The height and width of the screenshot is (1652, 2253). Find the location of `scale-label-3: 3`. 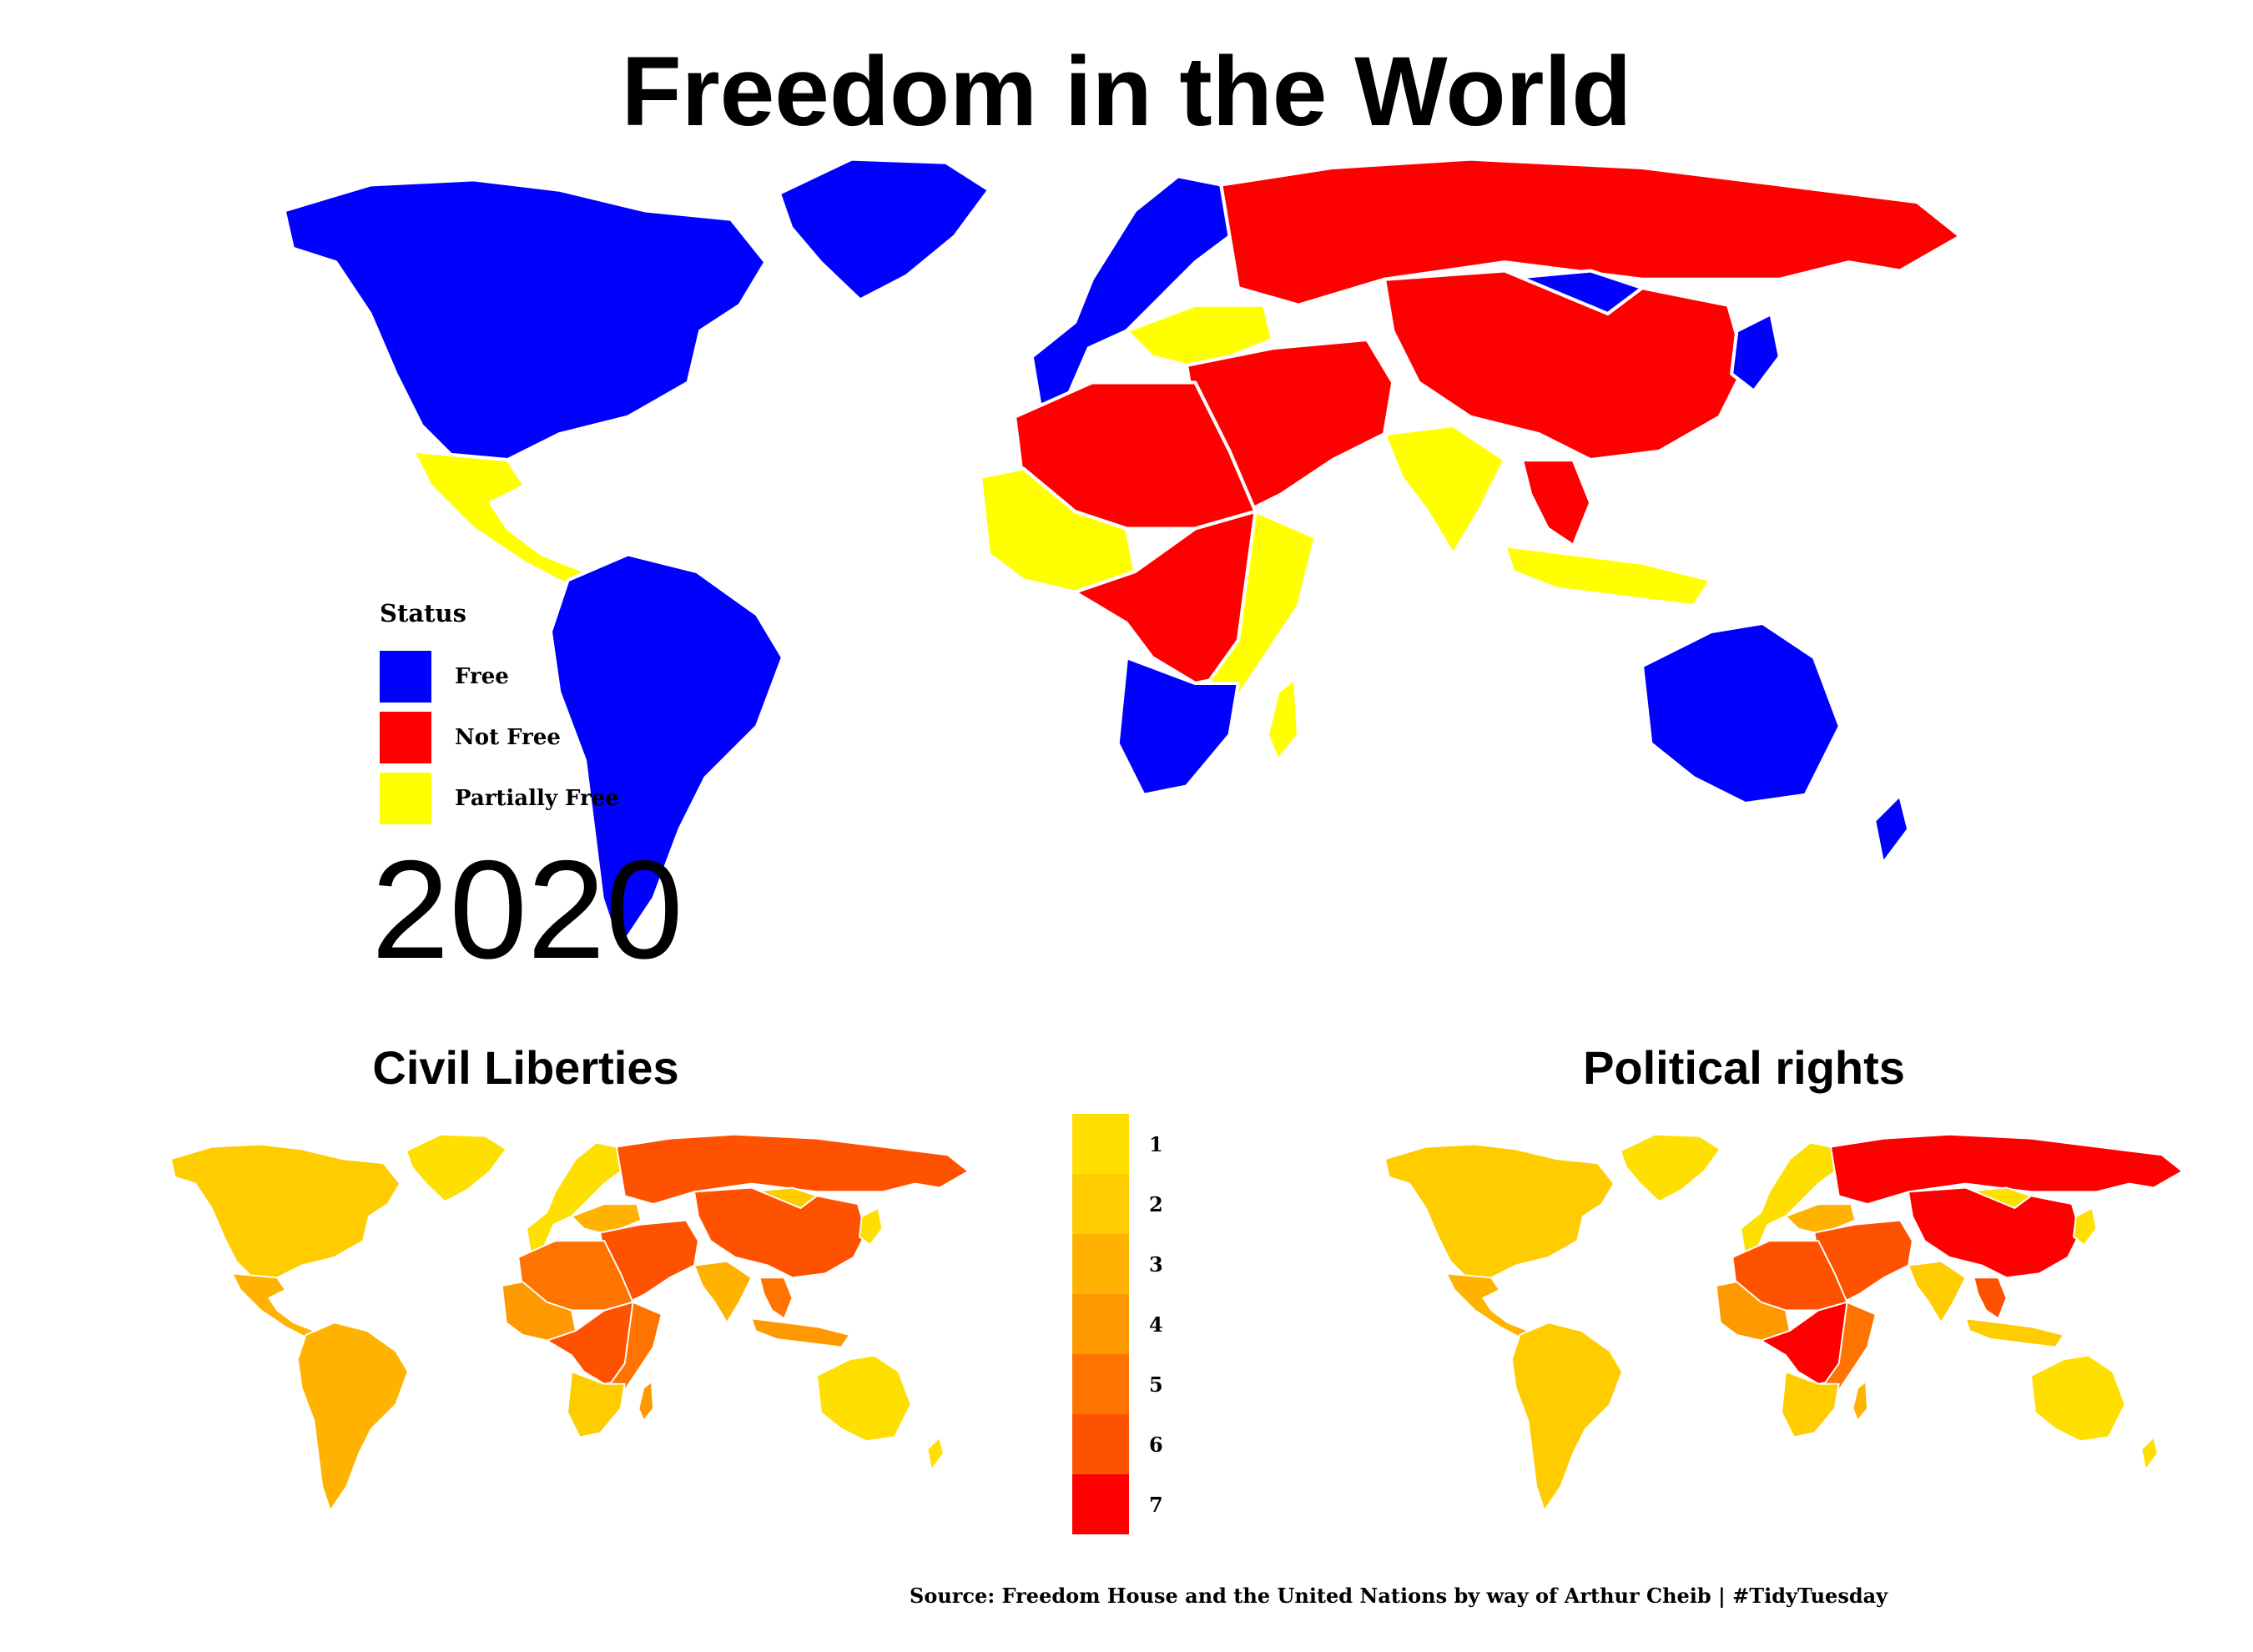

scale-label-3: 3 is located at coordinates (1156, 1264).